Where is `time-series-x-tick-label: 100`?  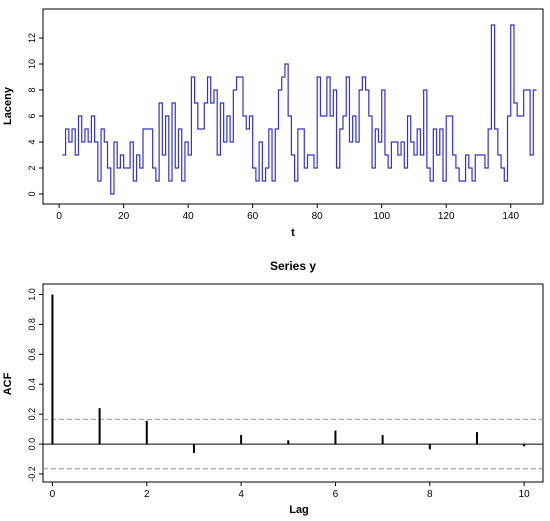 time-series-x-tick-label: 100 is located at coordinates (381, 216).